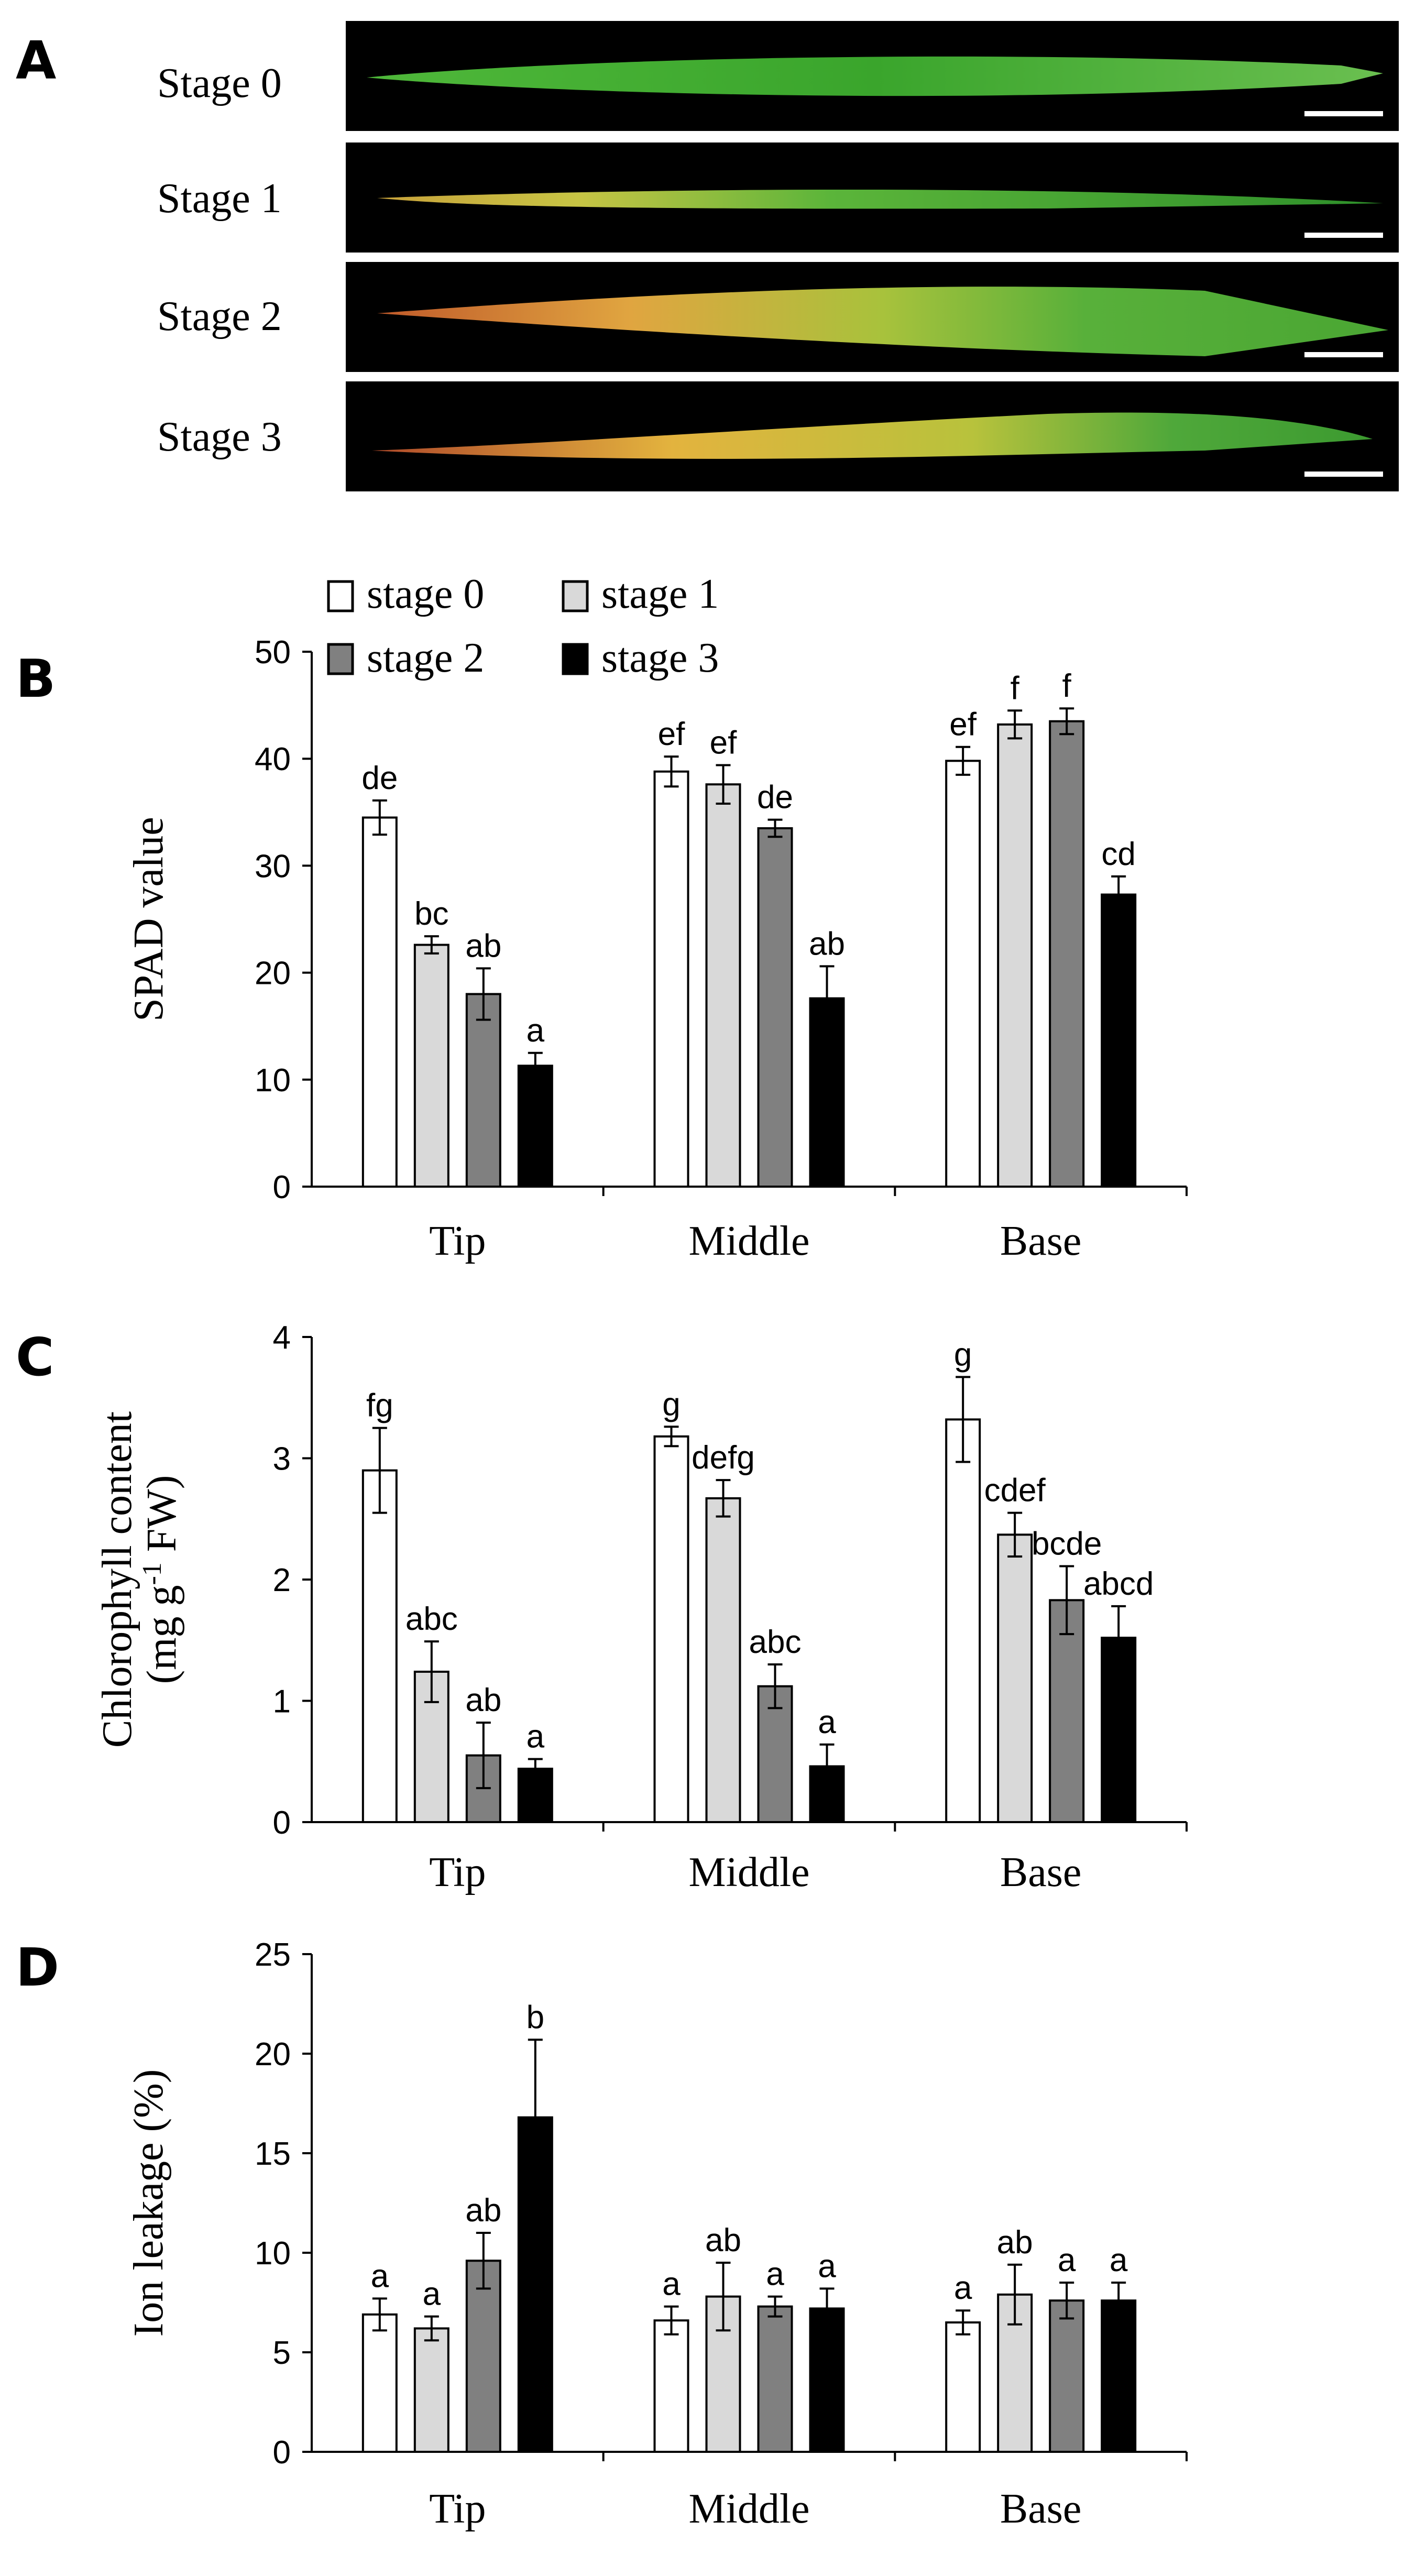 The image size is (1415, 2576). Describe the element at coordinates (535, 2017) in the screenshot. I see `significance-label: b` at that location.